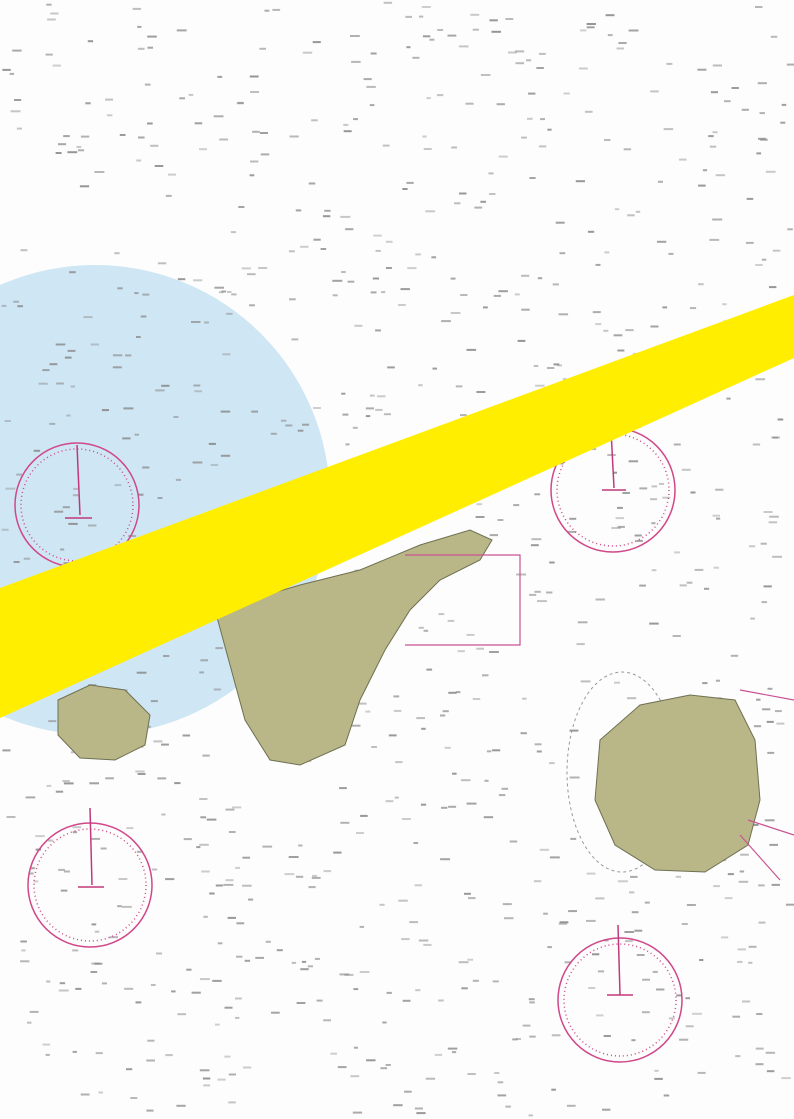 This screenshot has height=1119, width=794. What do you see at coordinates (620, 1000) in the screenshot?
I see `compass-ring` at bounding box center [620, 1000].